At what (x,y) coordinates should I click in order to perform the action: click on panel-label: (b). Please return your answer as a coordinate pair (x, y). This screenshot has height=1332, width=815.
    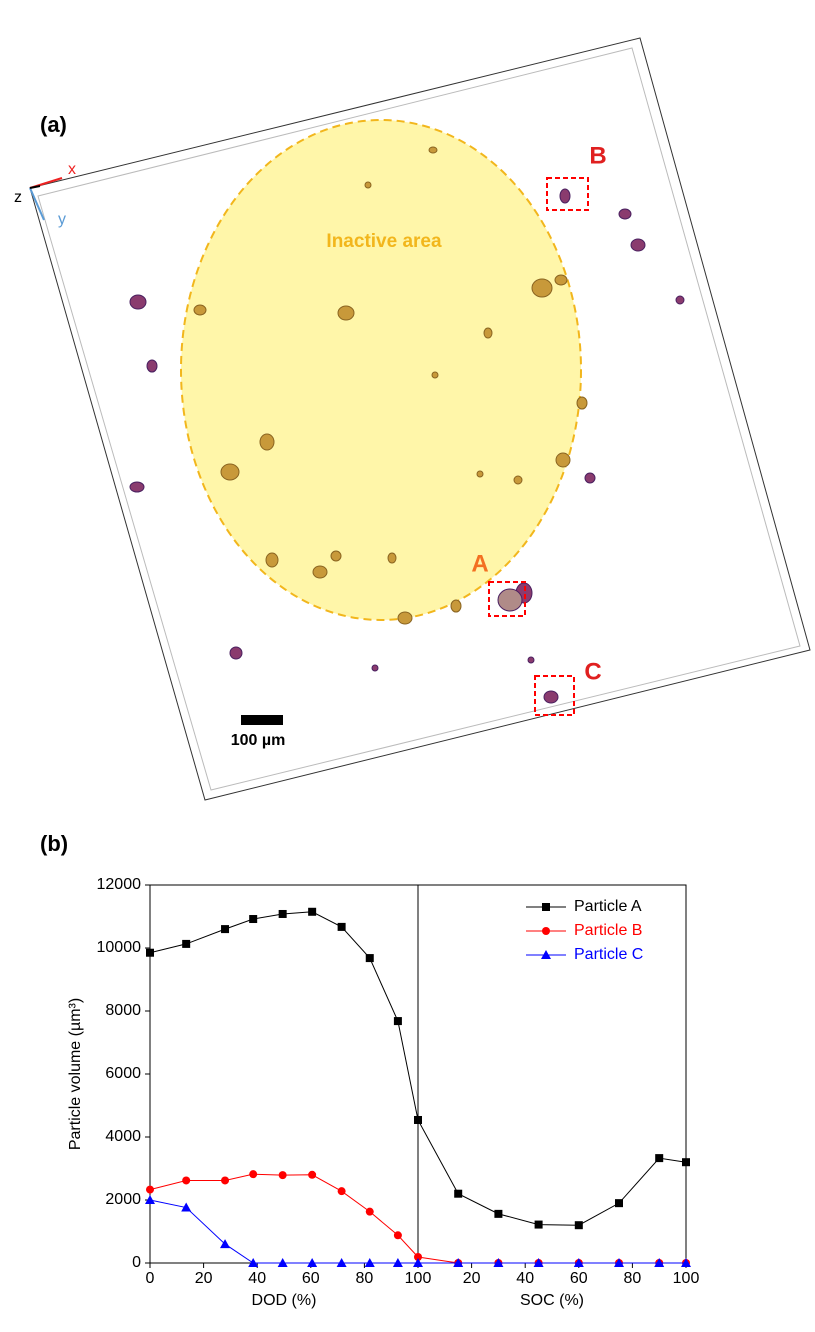
    Looking at the image, I should click on (54, 843).